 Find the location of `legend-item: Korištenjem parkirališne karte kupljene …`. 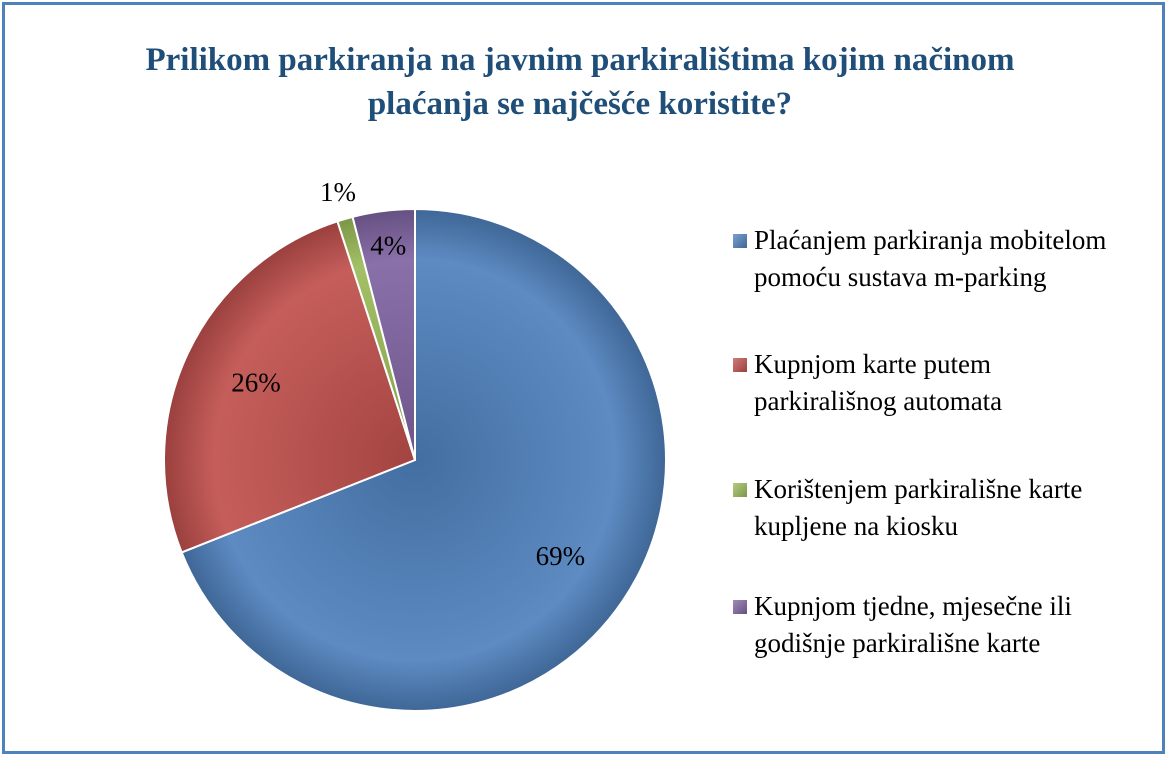

legend-item: Korištenjem parkirališne karte kupljene … is located at coordinates (923, 508).